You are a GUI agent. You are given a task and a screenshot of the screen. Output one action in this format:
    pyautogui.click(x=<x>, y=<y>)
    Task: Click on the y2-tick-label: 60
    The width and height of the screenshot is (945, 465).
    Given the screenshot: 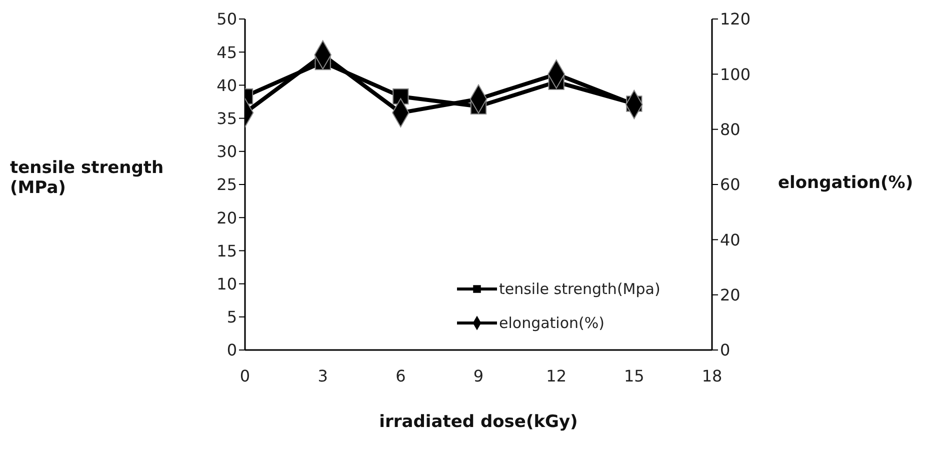 What is the action you would take?
    pyautogui.click(x=730, y=184)
    